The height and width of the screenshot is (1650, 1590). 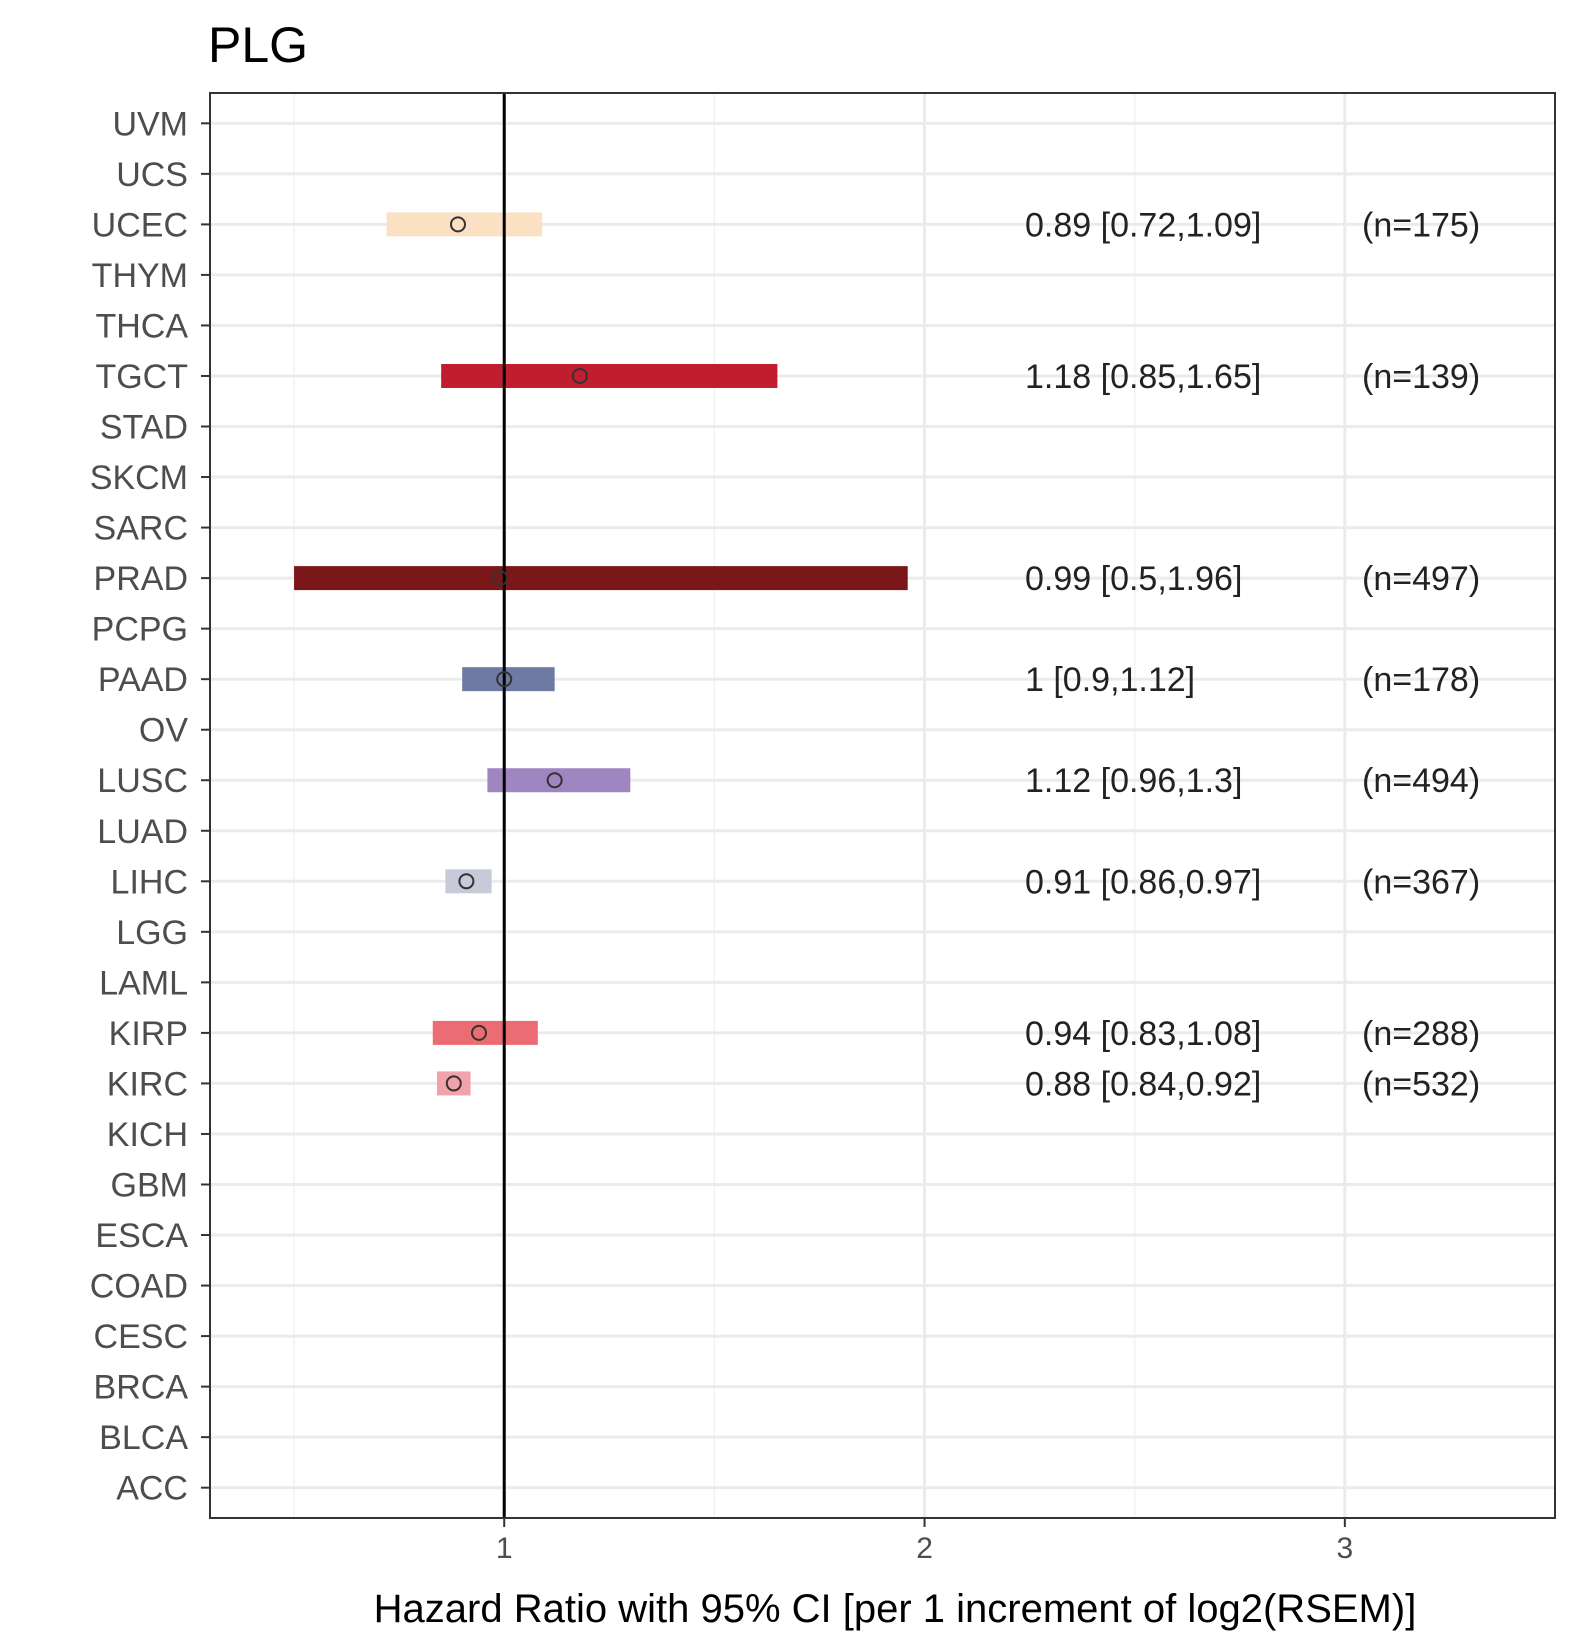 I want to click on ci-bar-kirc, so click(x=453, y=1083).